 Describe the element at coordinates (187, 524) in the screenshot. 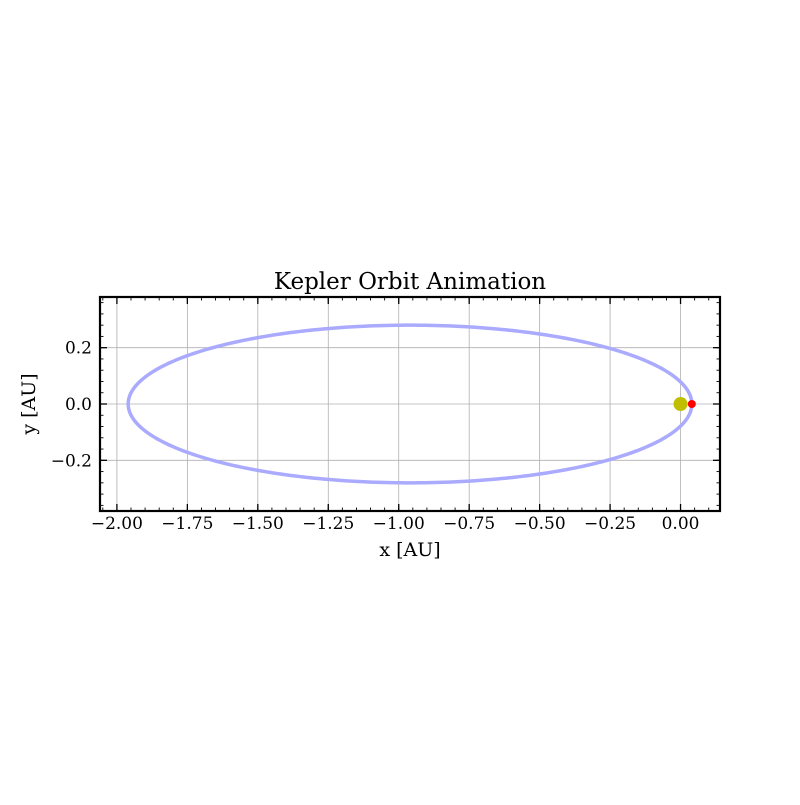

I see `x-tick-label: −1.75` at that location.